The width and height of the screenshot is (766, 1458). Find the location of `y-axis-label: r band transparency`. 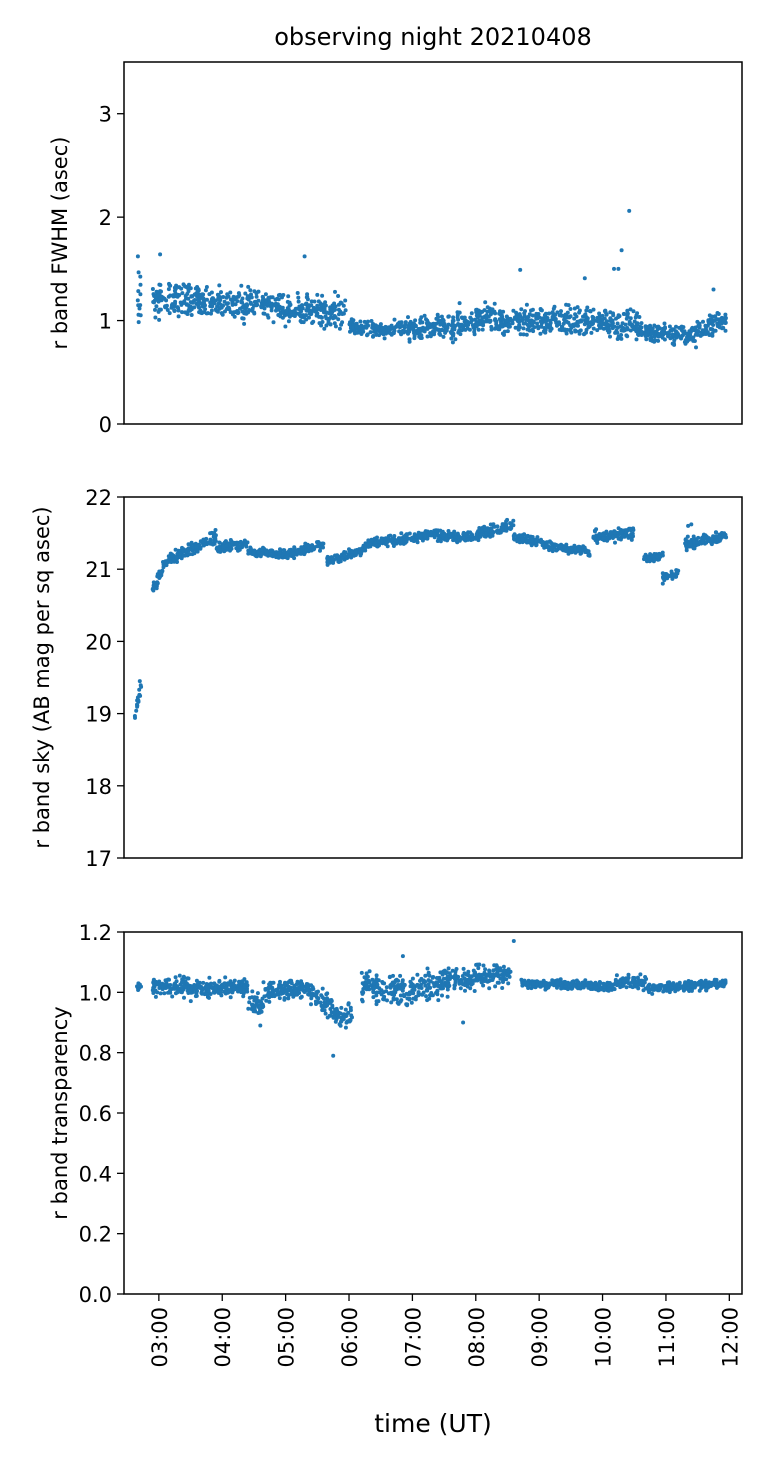

y-axis-label: r band transparency is located at coordinates (60, 1112).